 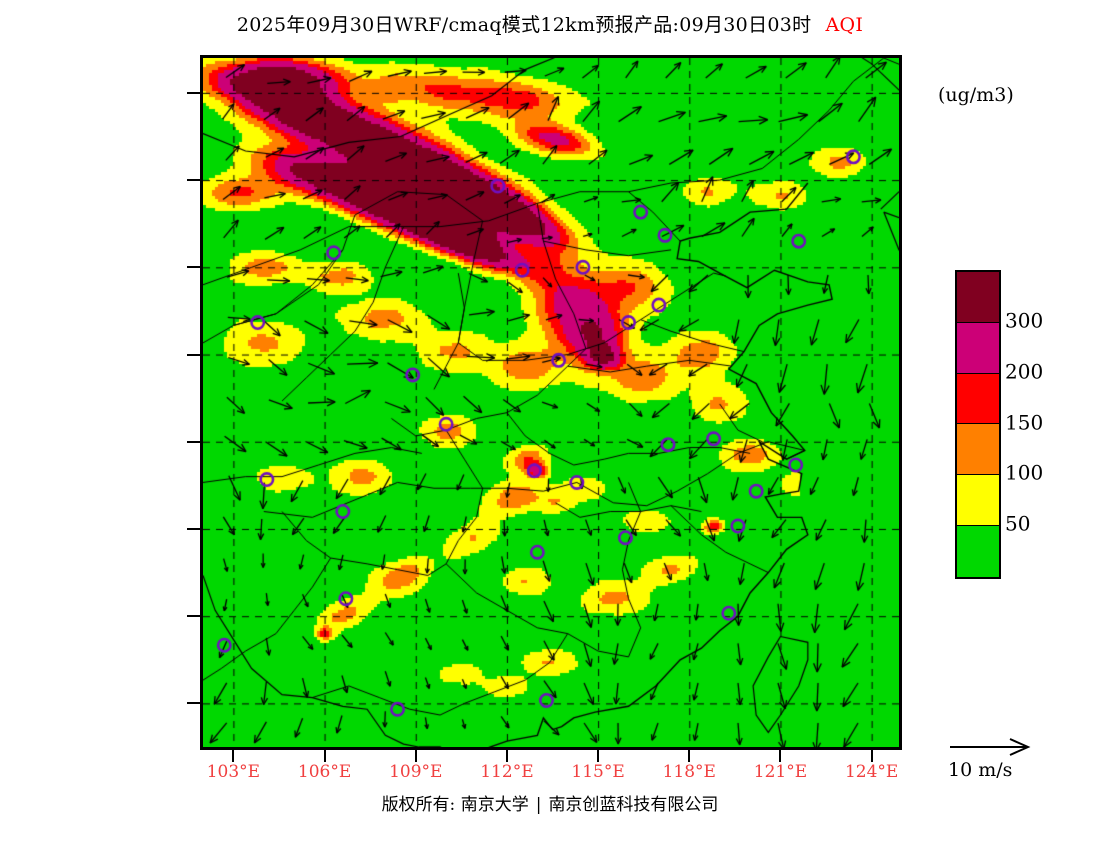 What do you see at coordinates (980, 770) in the screenshot?
I see `wind-scale-label: 10 m/s` at bounding box center [980, 770].